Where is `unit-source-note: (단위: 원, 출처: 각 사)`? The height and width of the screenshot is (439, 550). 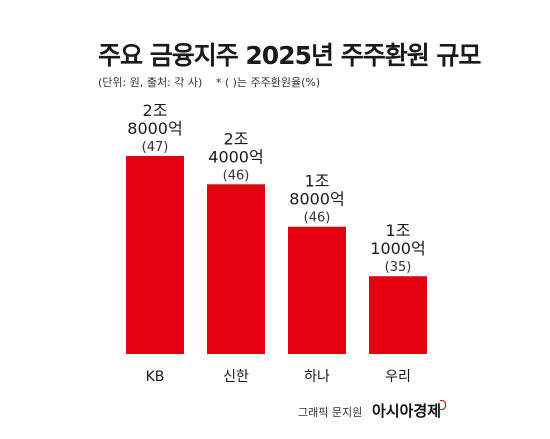
unit-source-note: (단위: 원, 출처: 각 사) is located at coordinates (150, 82).